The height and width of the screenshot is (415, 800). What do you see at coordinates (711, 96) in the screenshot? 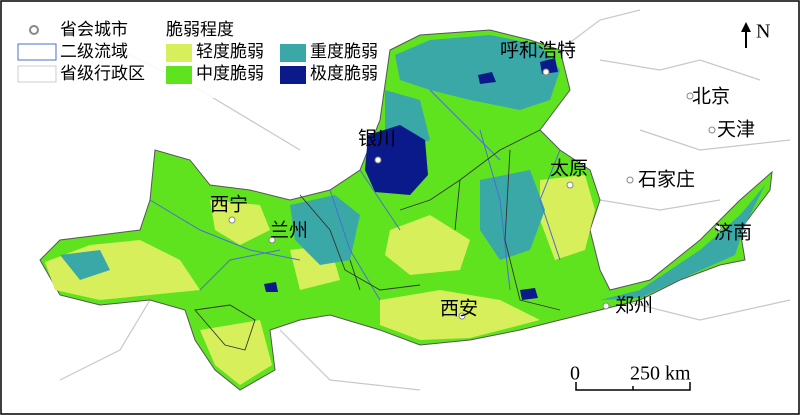
I see `city-label: 北京` at bounding box center [711, 96].